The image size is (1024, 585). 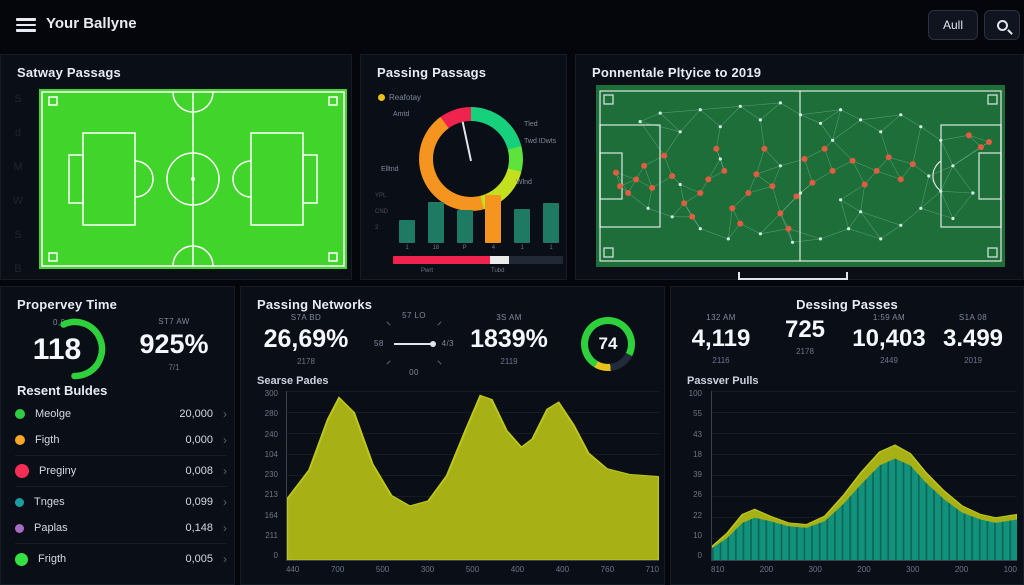 I want to click on rail-icon: W, so click(x=18, y=201).